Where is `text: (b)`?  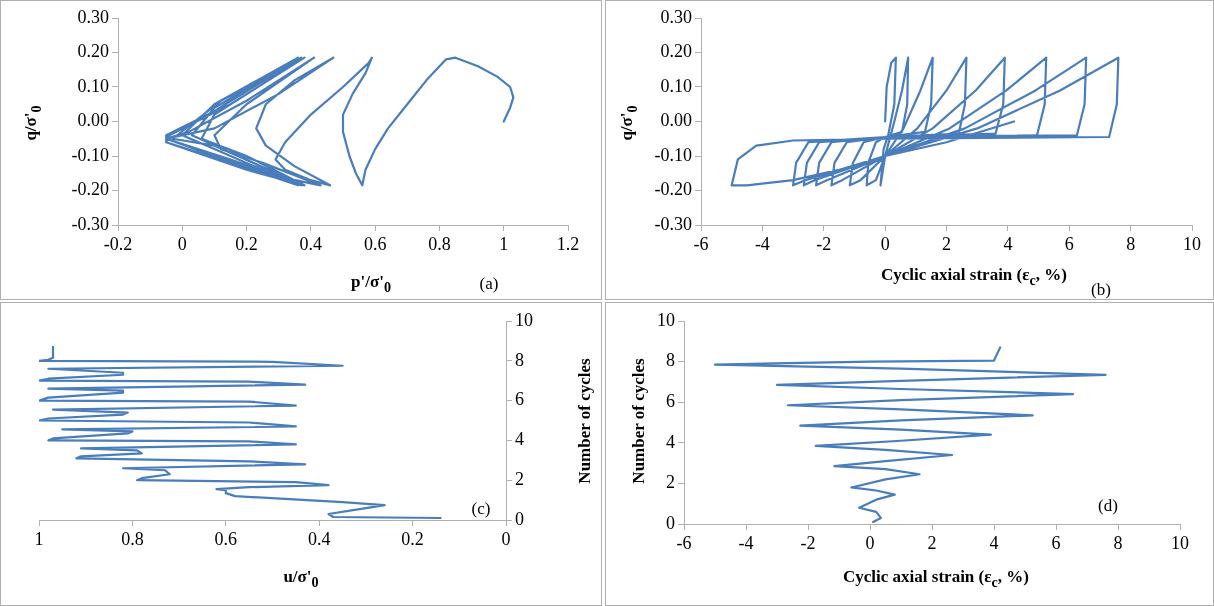
text: (b) is located at coordinates (1101, 290).